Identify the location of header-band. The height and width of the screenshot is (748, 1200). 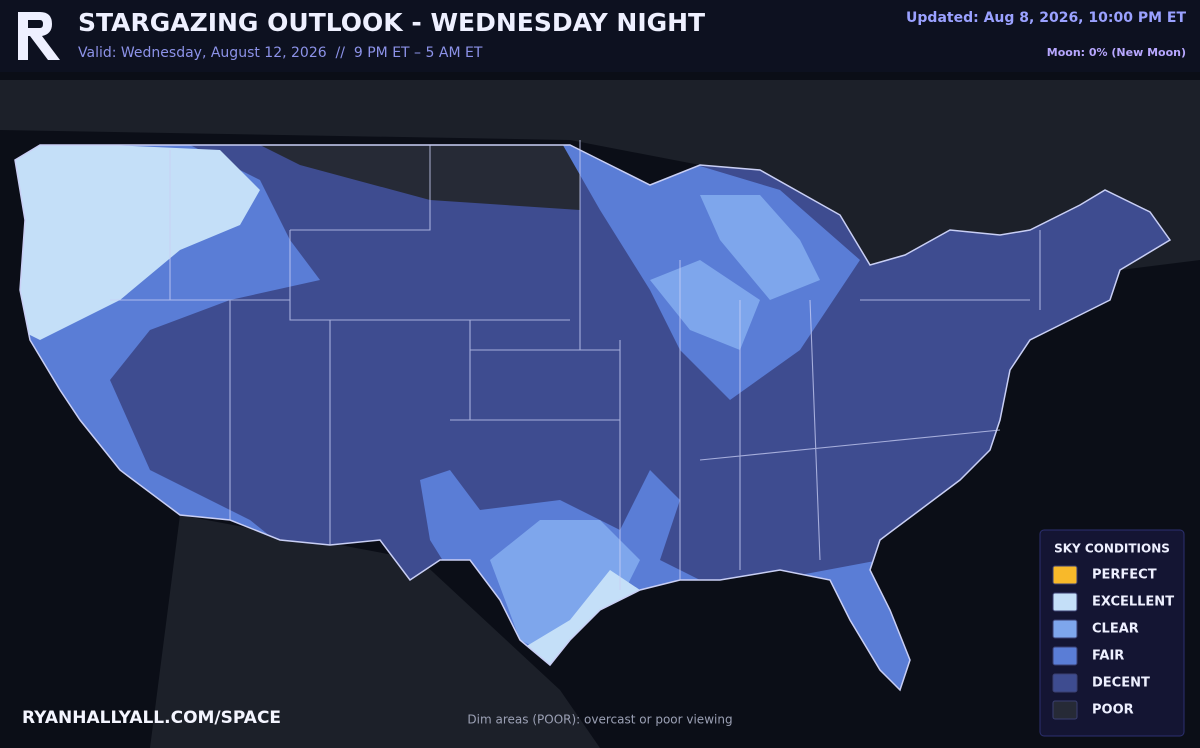
(600, 36).